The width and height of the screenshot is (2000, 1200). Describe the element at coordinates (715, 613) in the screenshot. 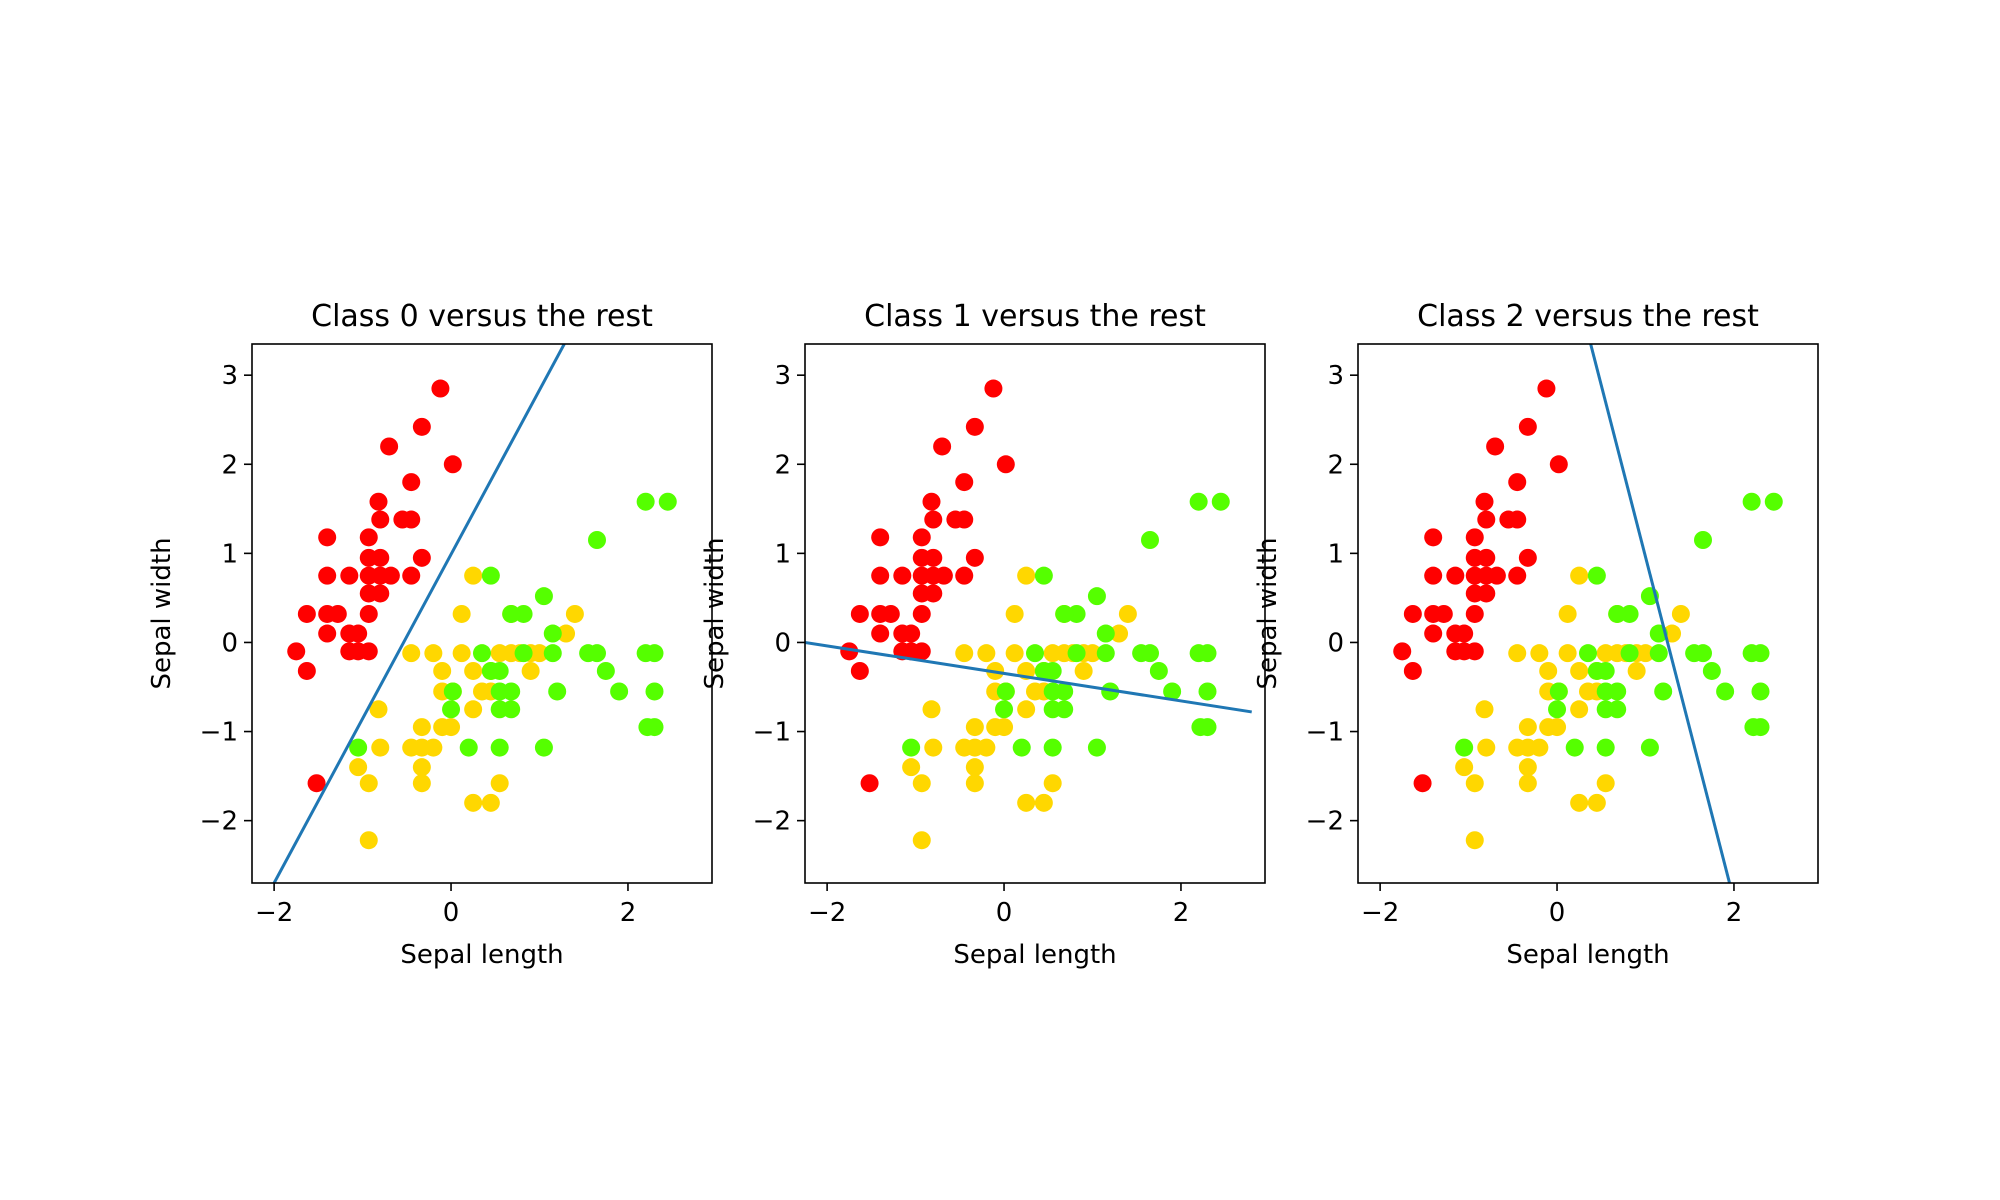

I see `y-axis-label: Sepal width` at that location.